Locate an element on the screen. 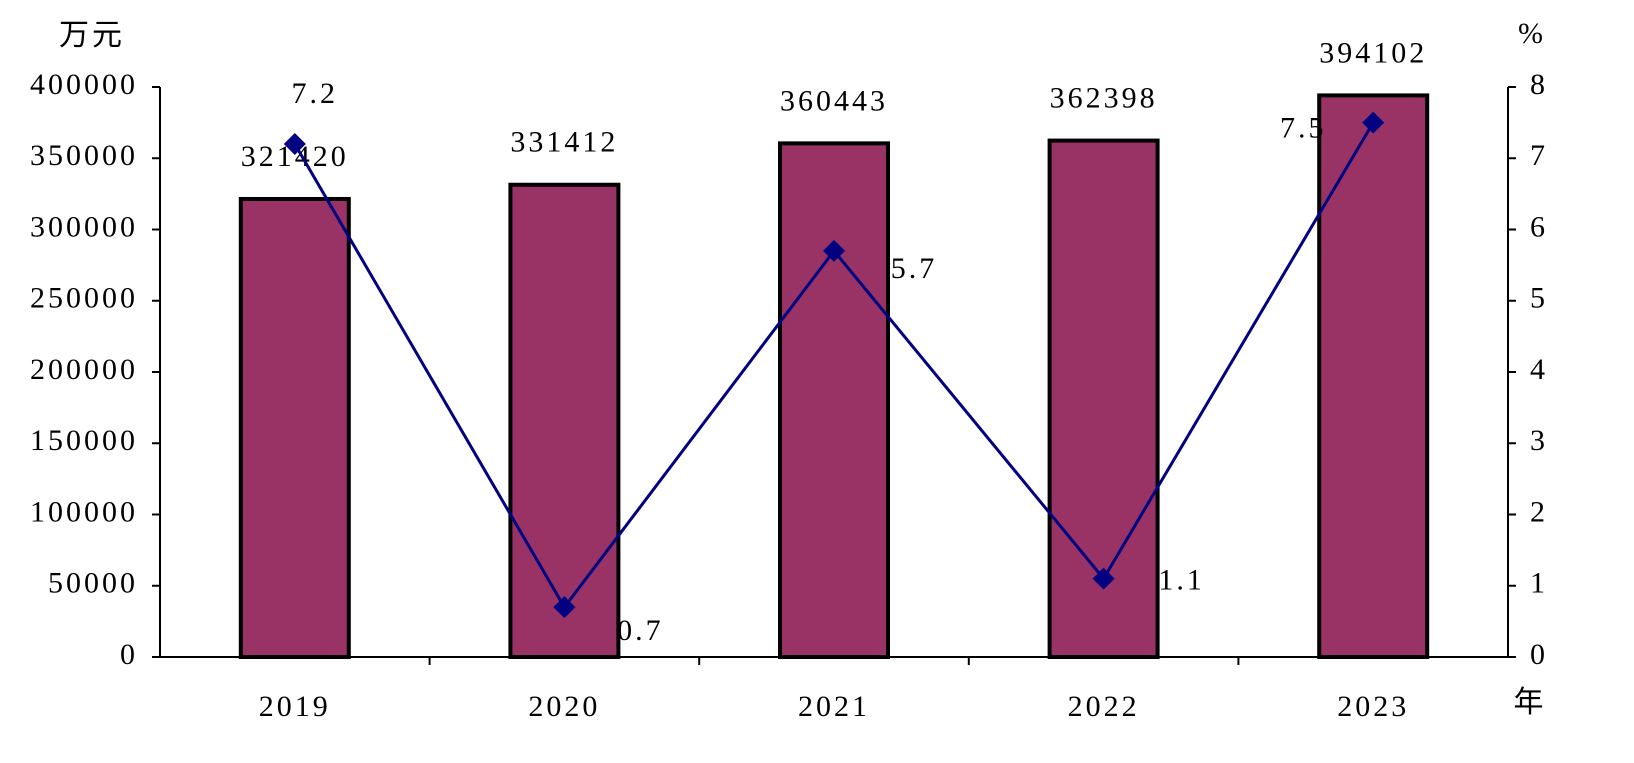 The image size is (1634, 763). y-tick-label: 200000 is located at coordinates (84, 369).